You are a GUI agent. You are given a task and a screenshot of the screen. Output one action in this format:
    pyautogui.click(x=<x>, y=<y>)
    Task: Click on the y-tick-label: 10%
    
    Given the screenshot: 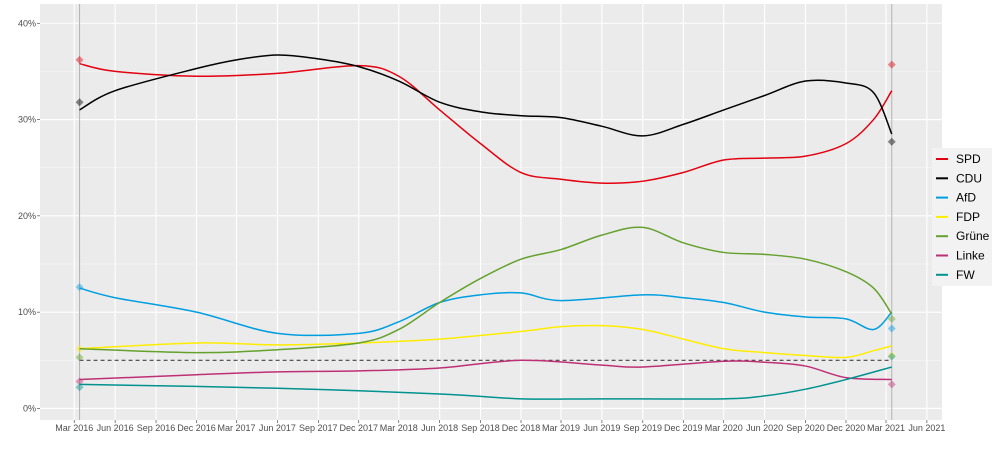 What is the action you would take?
    pyautogui.click(x=27, y=312)
    